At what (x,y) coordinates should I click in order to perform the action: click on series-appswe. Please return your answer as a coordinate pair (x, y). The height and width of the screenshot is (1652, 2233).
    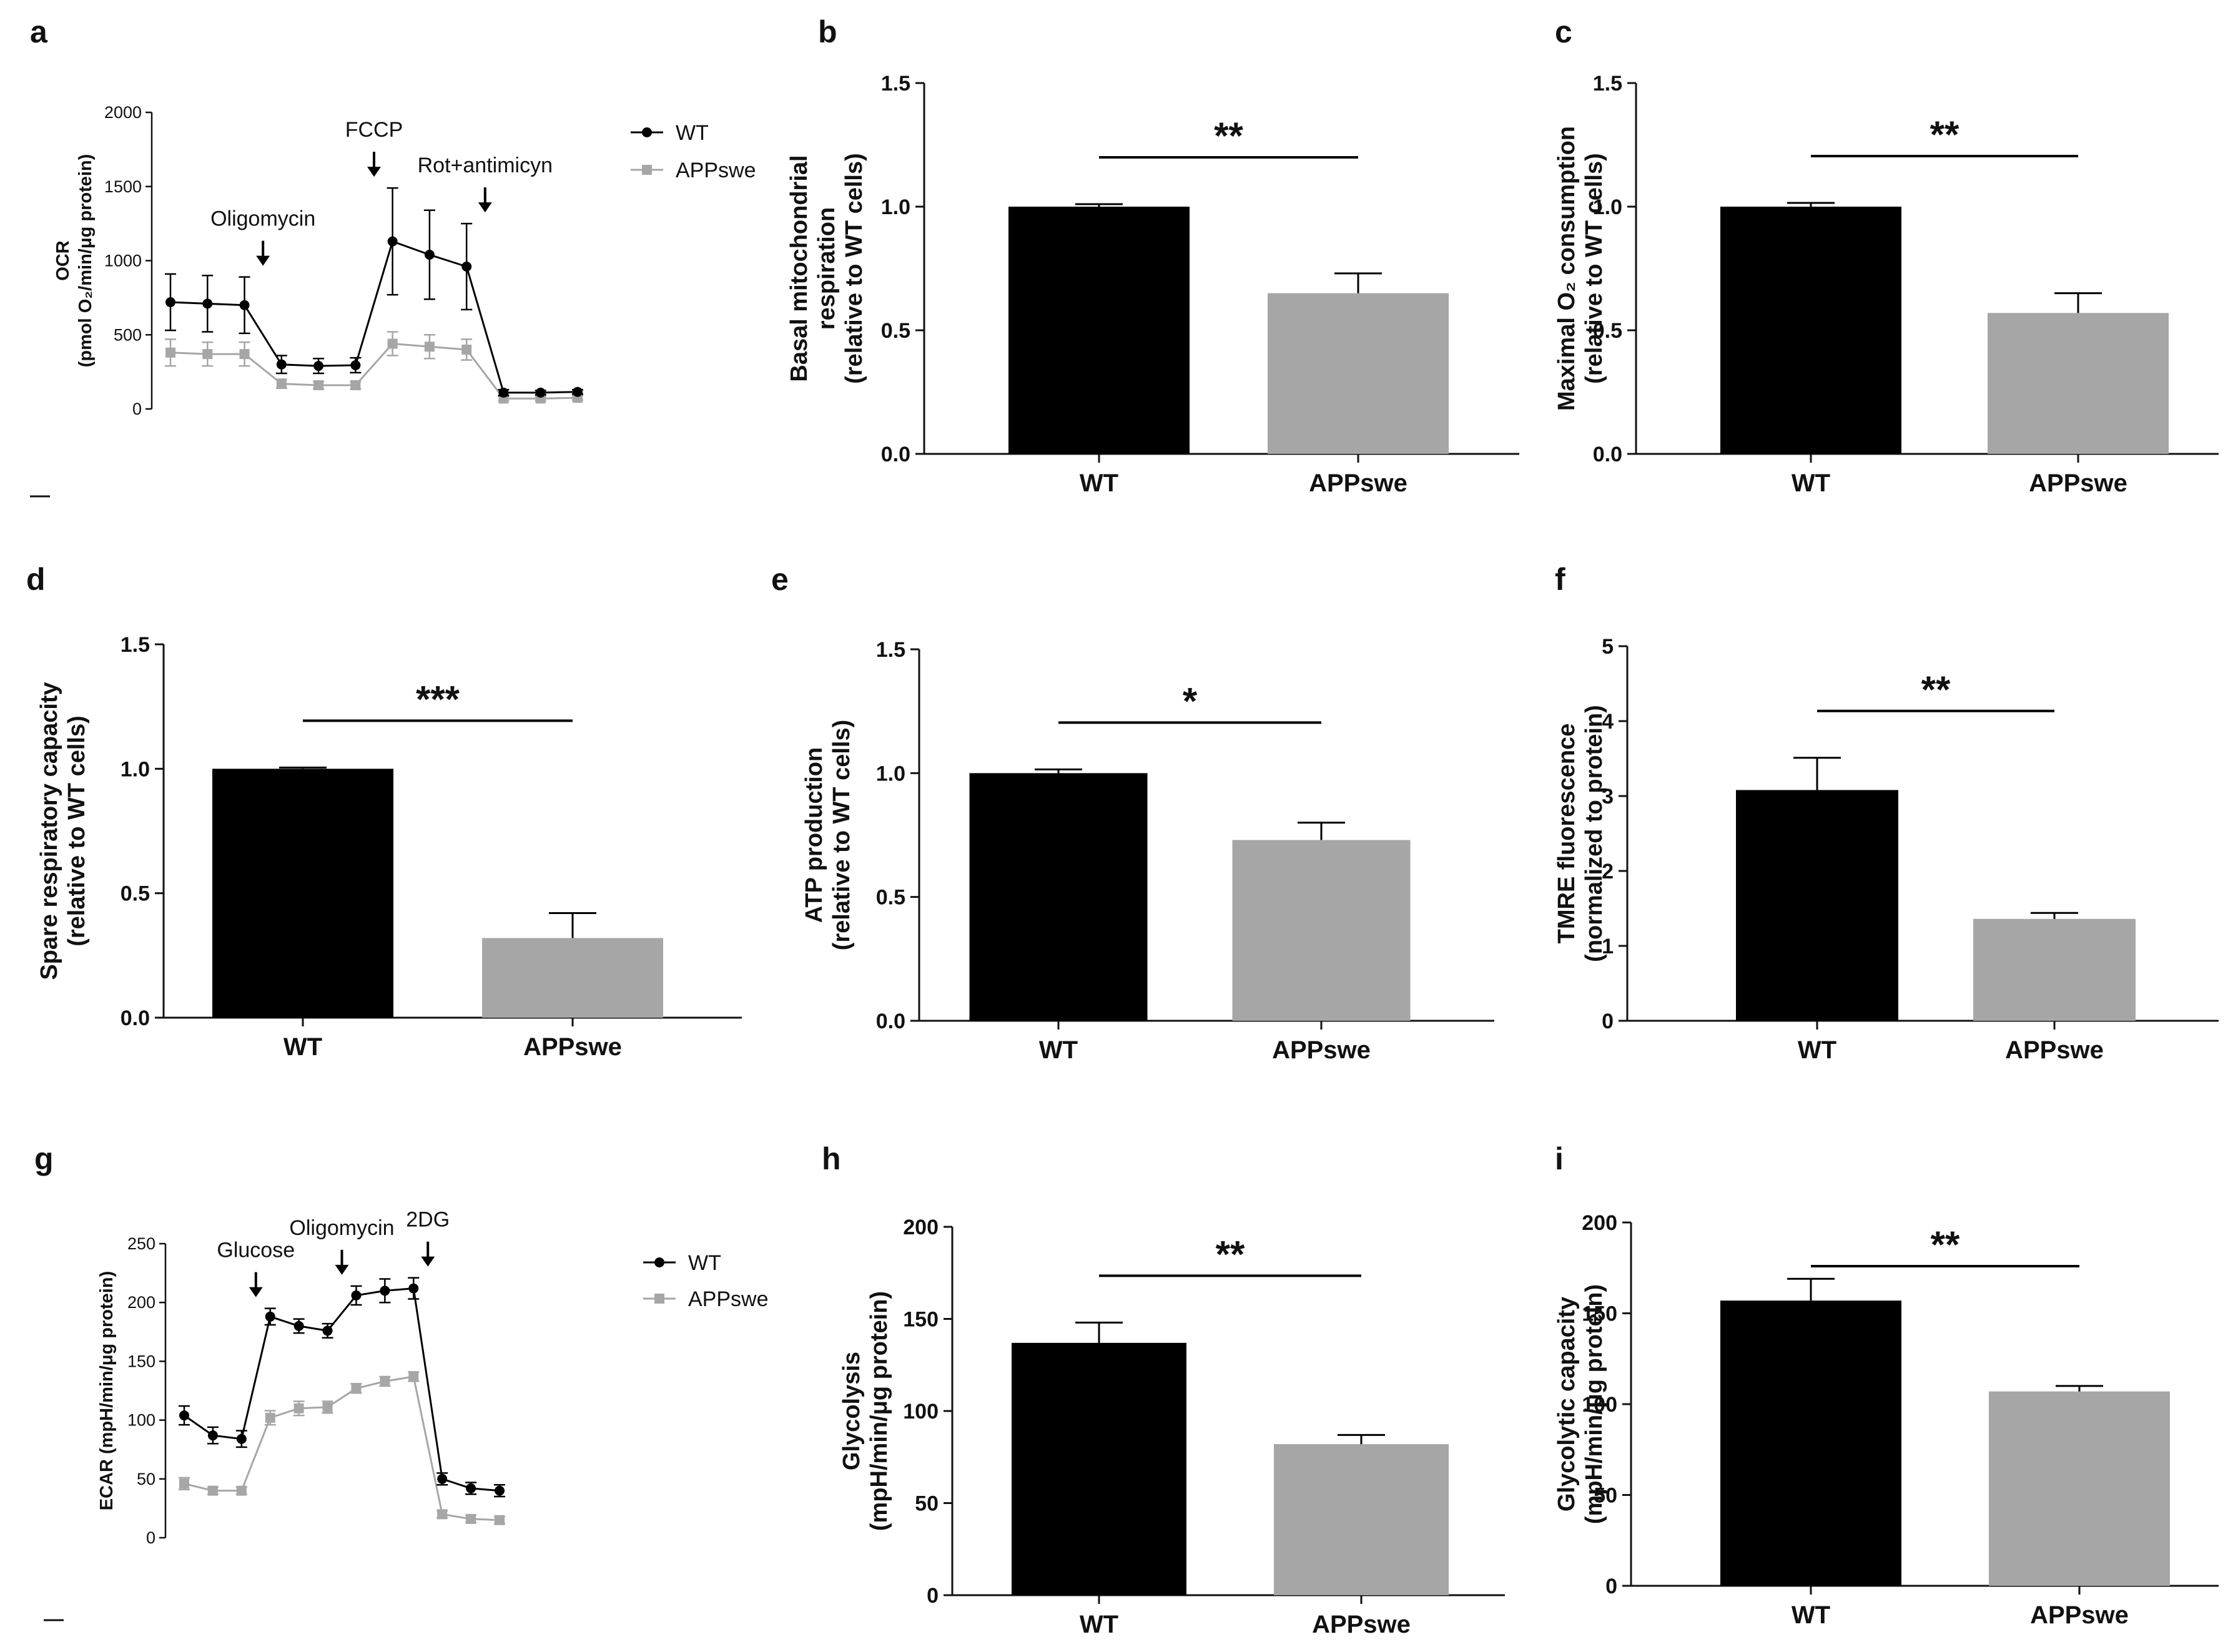
    Looking at the image, I should click on (342, 1448).